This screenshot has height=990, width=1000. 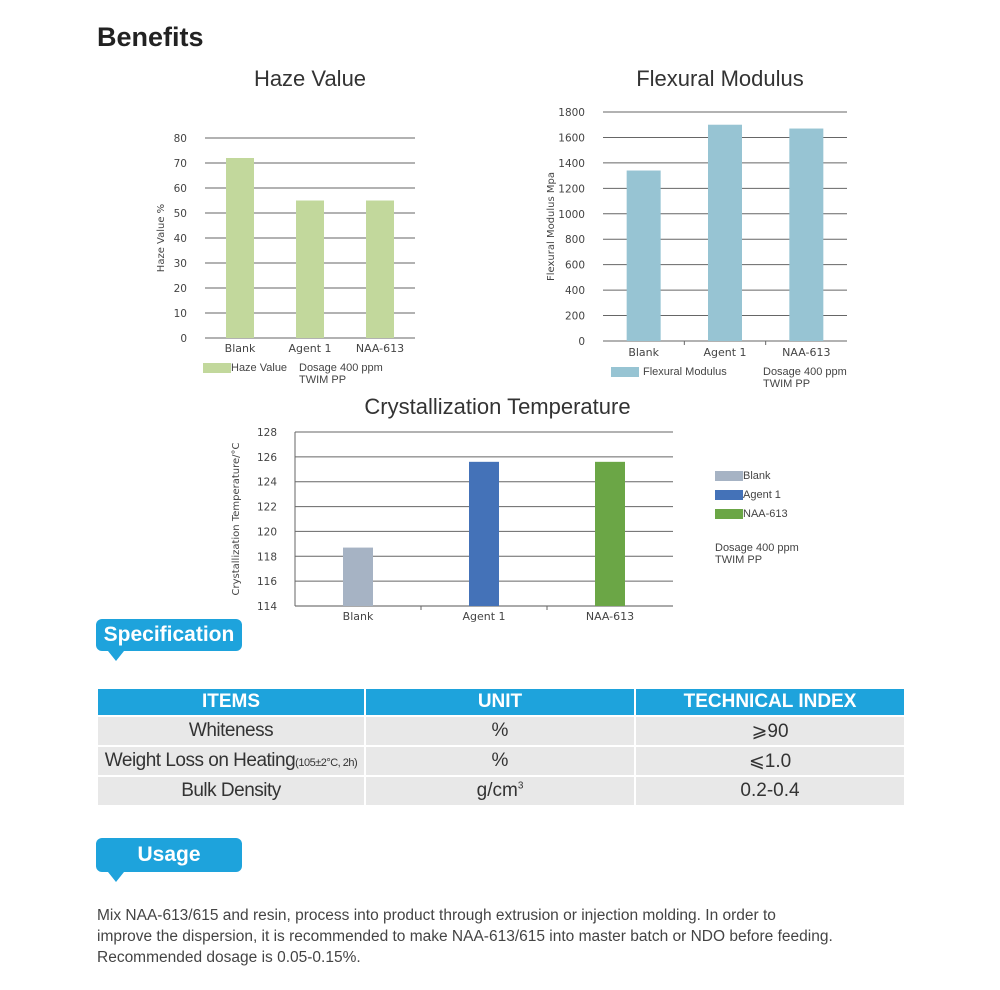 I want to click on table-row: Whiteness % ⩾90, so click(x=501, y=731).